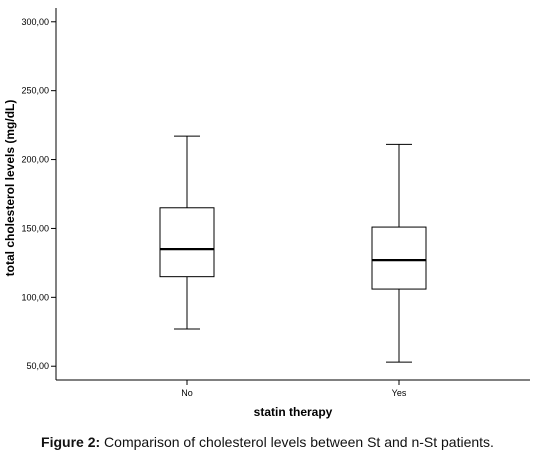  I want to click on y-axis-title: total cholesterol levels (mg/dL), so click(10, 188).